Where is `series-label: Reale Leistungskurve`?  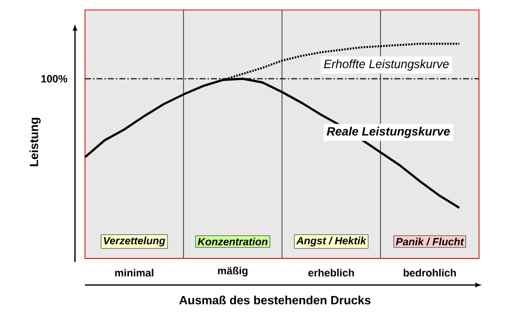
series-label: Reale Leistungskurve is located at coordinates (388, 132).